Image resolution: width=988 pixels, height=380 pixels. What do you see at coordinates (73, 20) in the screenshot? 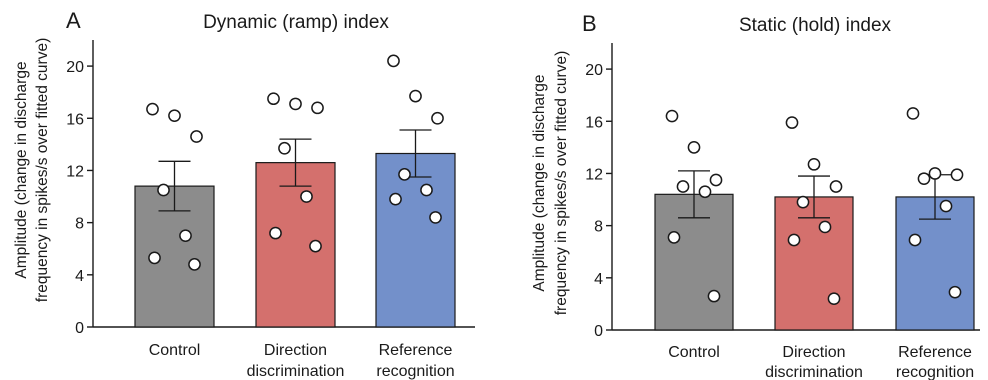
I see `panel-letter: A` at bounding box center [73, 20].